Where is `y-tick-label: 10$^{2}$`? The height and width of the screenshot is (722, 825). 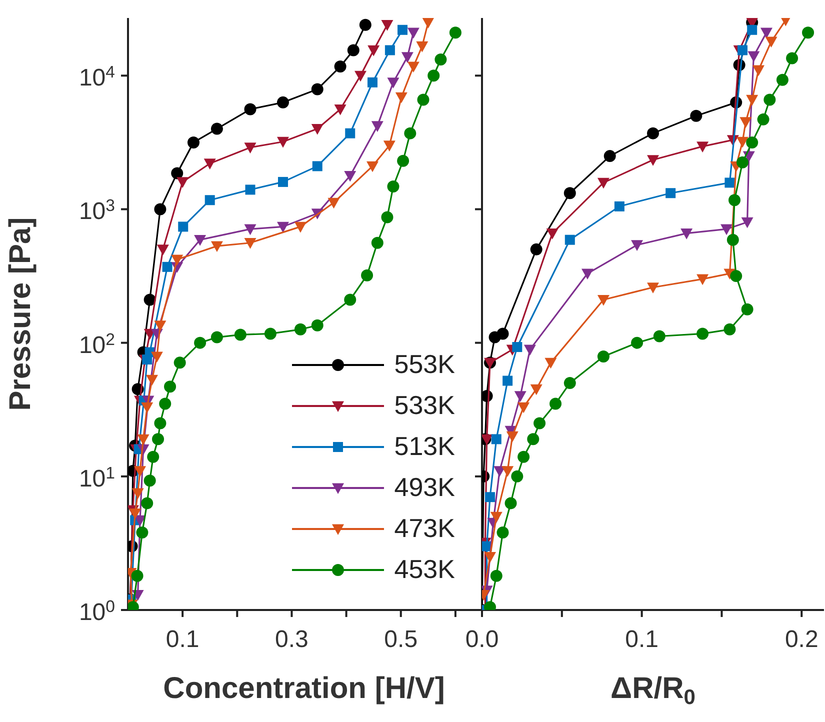
y-tick-label: 10$^{2}$ is located at coordinates (96, 344).